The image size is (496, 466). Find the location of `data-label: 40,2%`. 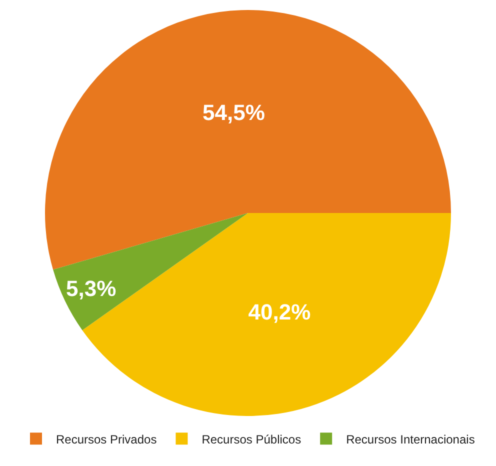

data-label: 40,2% is located at coordinates (279, 312).